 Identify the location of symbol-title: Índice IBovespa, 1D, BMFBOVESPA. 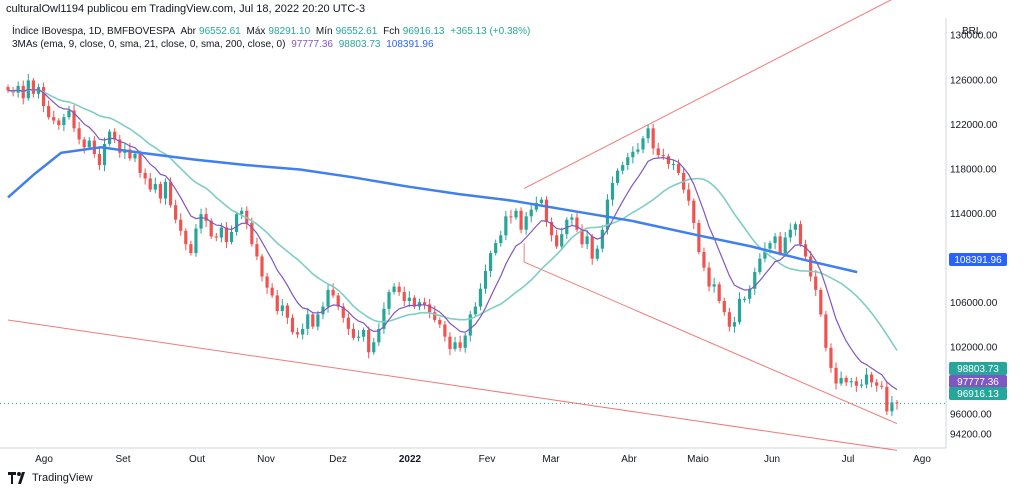
(94, 31).